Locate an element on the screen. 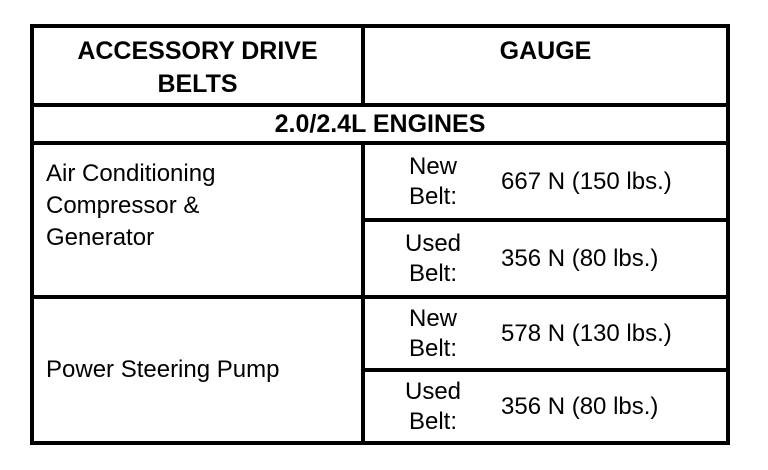 The width and height of the screenshot is (768, 470). belt-tension-value-ps-new: 578 N (130 lbs.) is located at coordinates (586, 333).